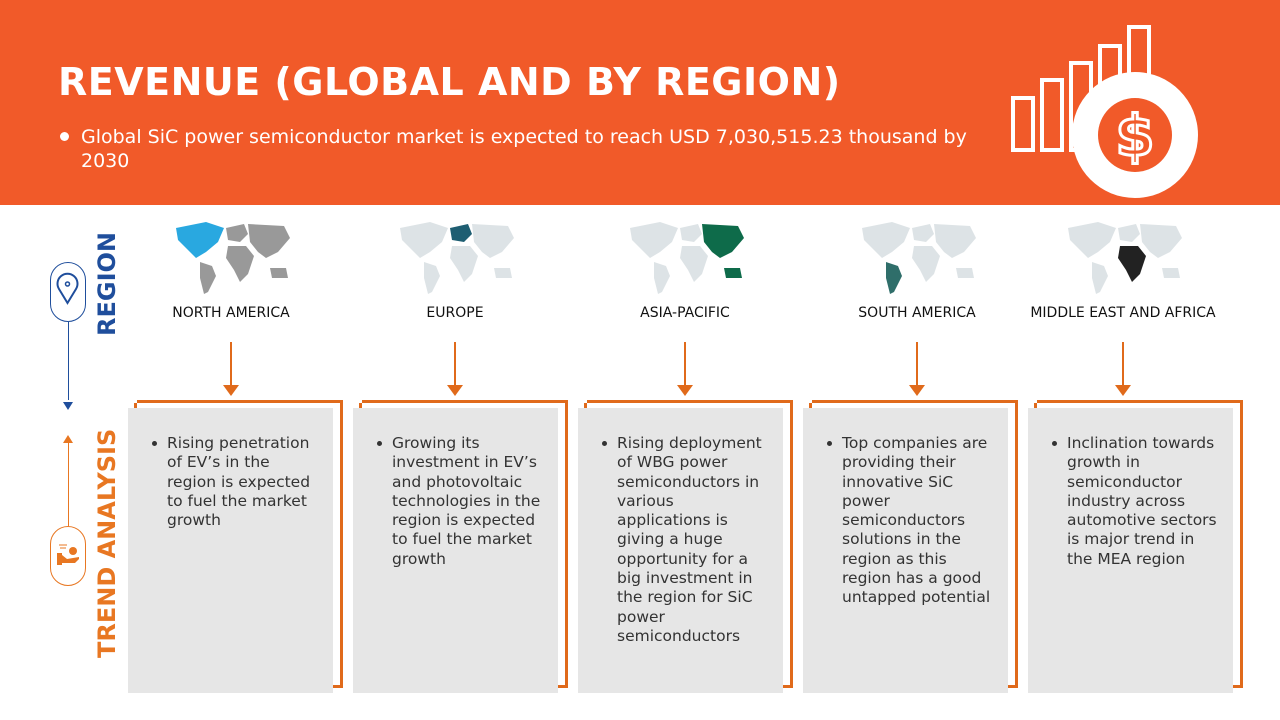  What do you see at coordinates (68, 556) in the screenshot?
I see `trend-analysis-icon` at bounding box center [68, 556].